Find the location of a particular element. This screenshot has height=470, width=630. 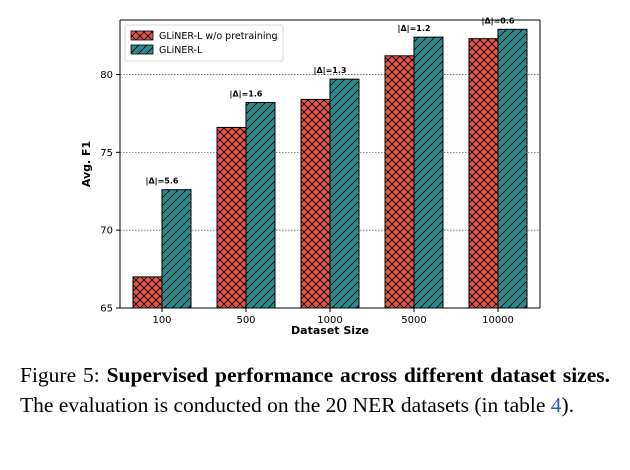

delta-label: |Δ|=1.6 is located at coordinates (246, 94).